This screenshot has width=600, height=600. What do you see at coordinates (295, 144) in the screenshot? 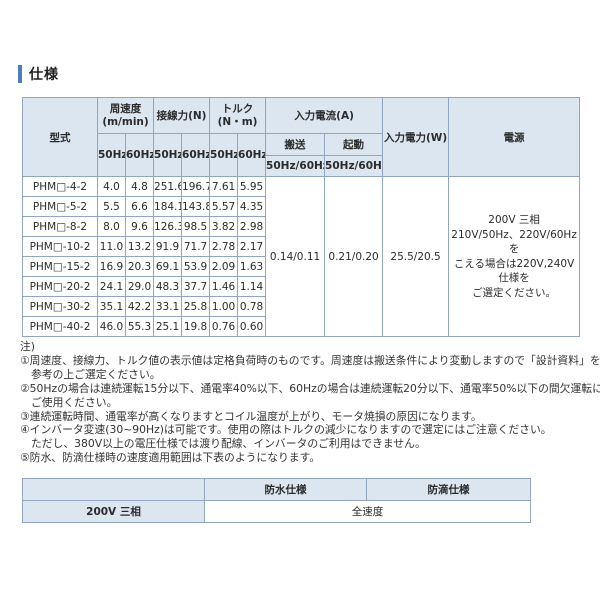
I see `header-conveyance: 搬送` at bounding box center [295, 144].